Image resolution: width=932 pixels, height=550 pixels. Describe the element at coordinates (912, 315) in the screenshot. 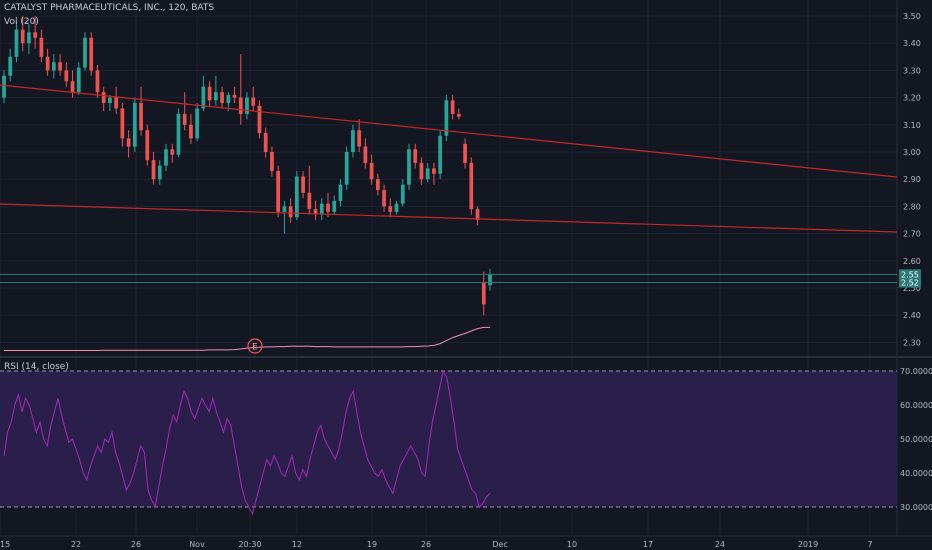

I see `price-axis-label: 2.40` at that location.